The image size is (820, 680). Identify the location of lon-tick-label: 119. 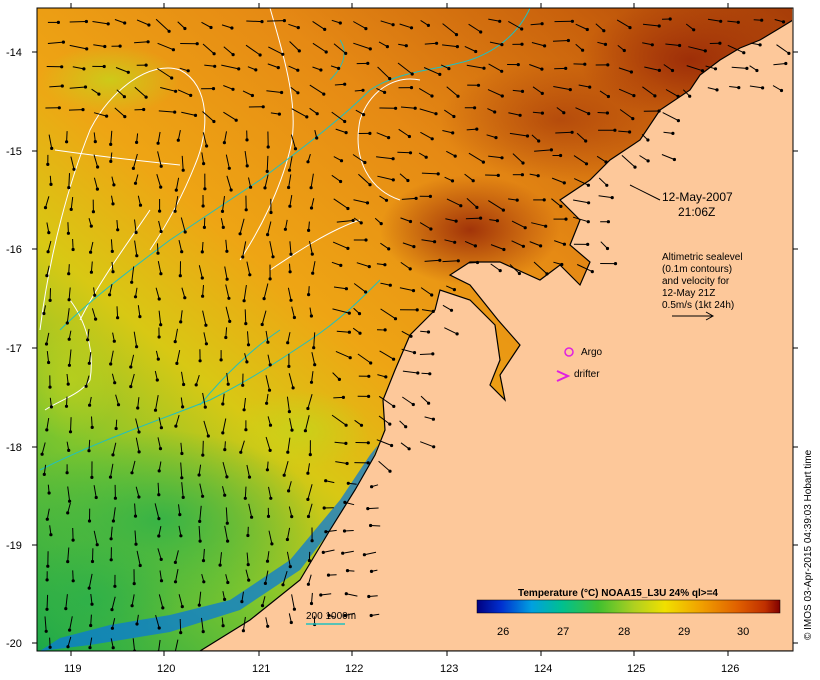
(73, 669).